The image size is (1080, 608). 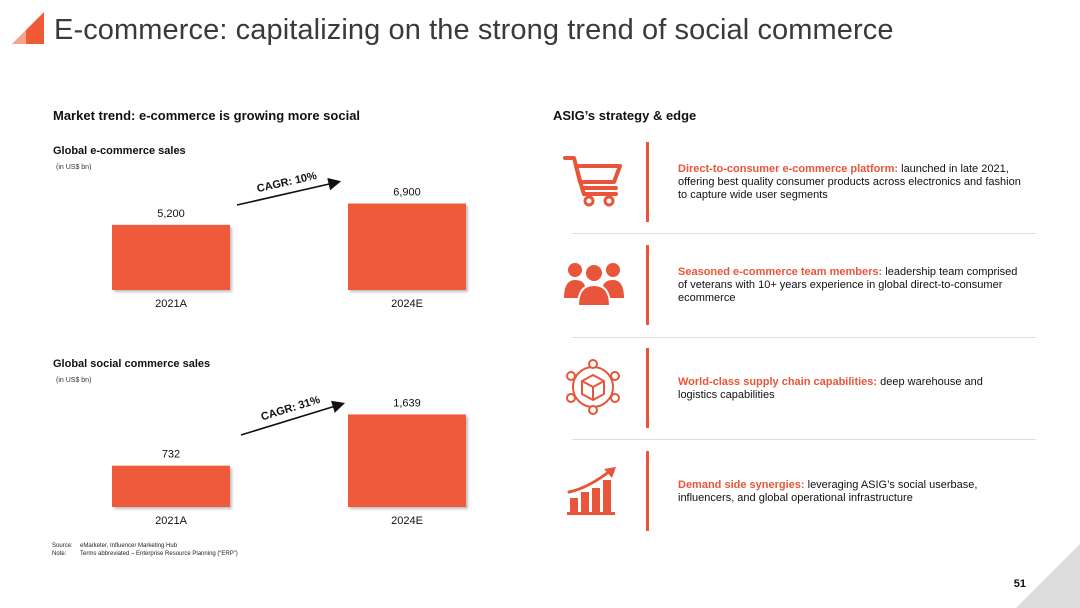 What do you see at coordinates (407, 460) in the screenshot?
I see `chart2-bar-2024E` at bounding box center [407, 460].